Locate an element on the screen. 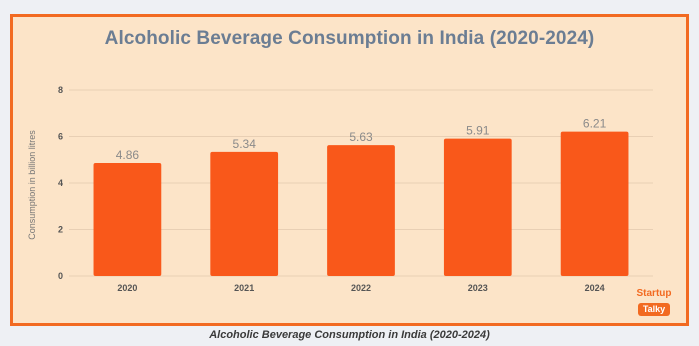 This screenshot has width=699, height=346. startuptalky-logo: Startup Talky is located at coordinates (654, 302).